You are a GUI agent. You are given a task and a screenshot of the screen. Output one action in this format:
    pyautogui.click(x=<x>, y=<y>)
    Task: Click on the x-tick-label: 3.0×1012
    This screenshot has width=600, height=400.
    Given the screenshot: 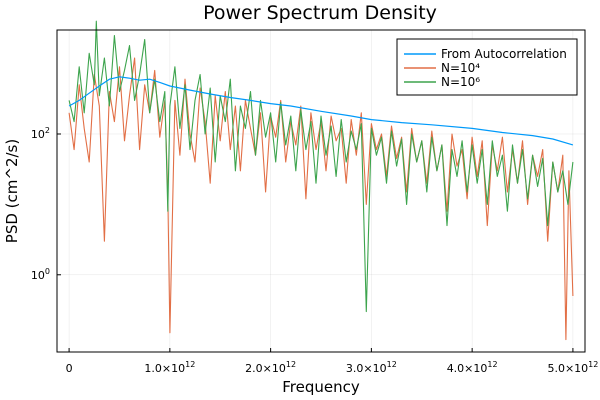 What is the action you would take?
    pyautogui.click(x=371, y=367)
    